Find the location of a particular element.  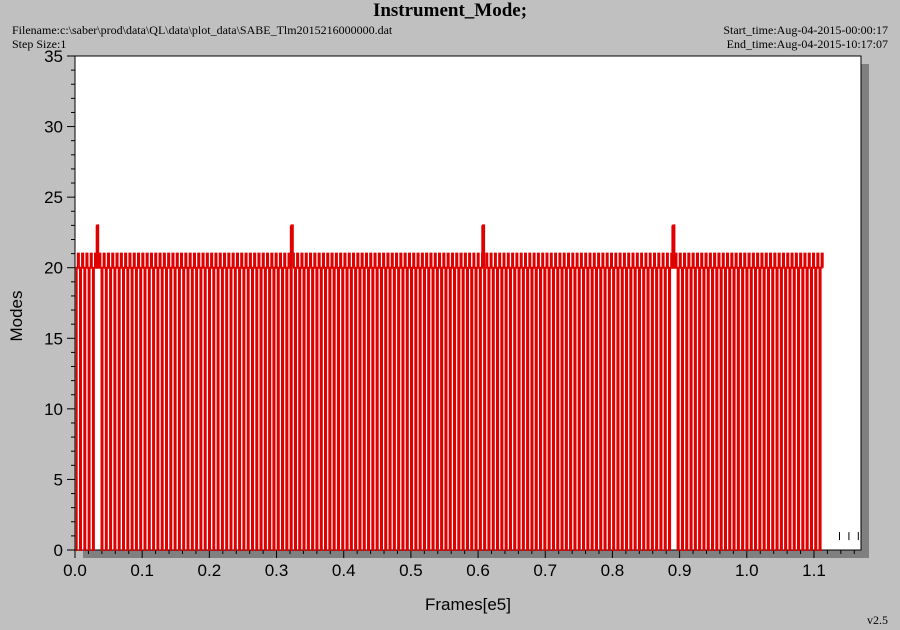

start-time-label: Start_time:Aug-04-2015-00:00:17 is located at coordinates (805, 30).